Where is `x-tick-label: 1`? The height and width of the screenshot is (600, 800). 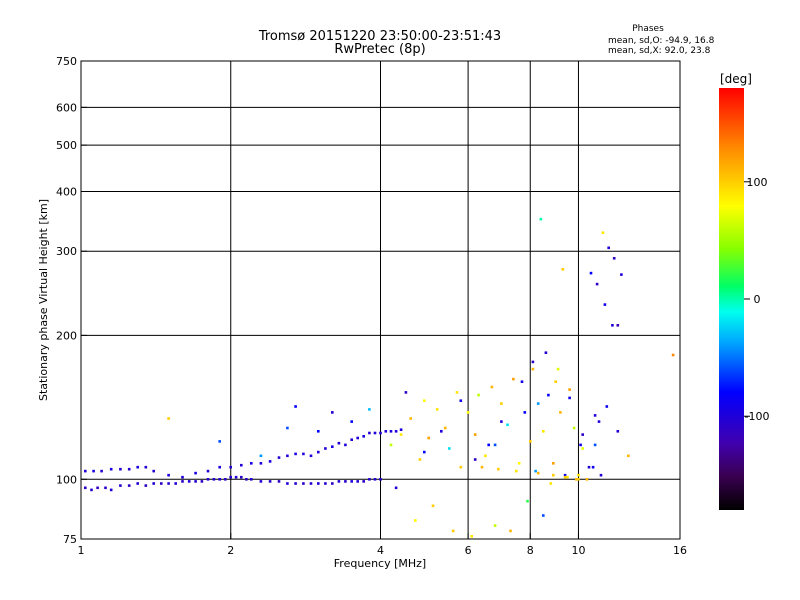 x-tick-label: 1 is located at coordinates (81, 550).